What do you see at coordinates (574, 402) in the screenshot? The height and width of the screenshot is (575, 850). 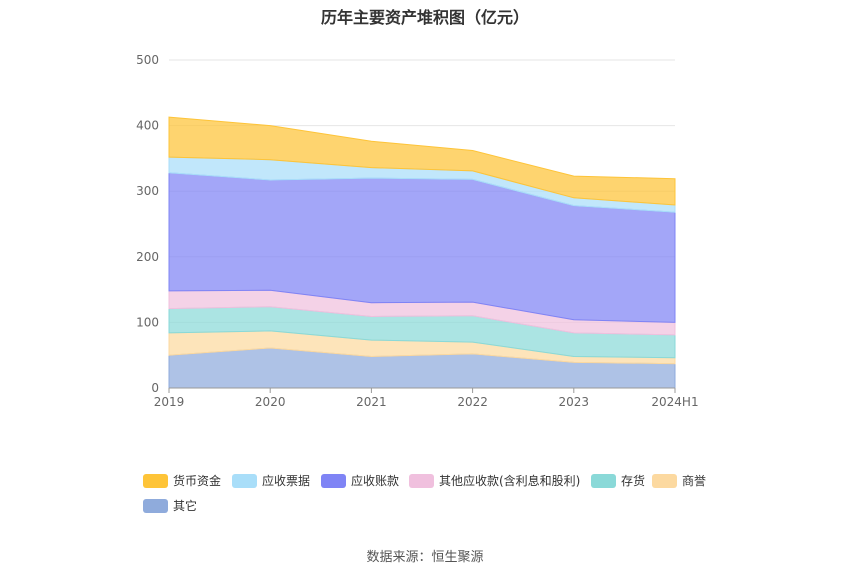 I see `x-tick-label: 2023` at bounding box center [574, 402].